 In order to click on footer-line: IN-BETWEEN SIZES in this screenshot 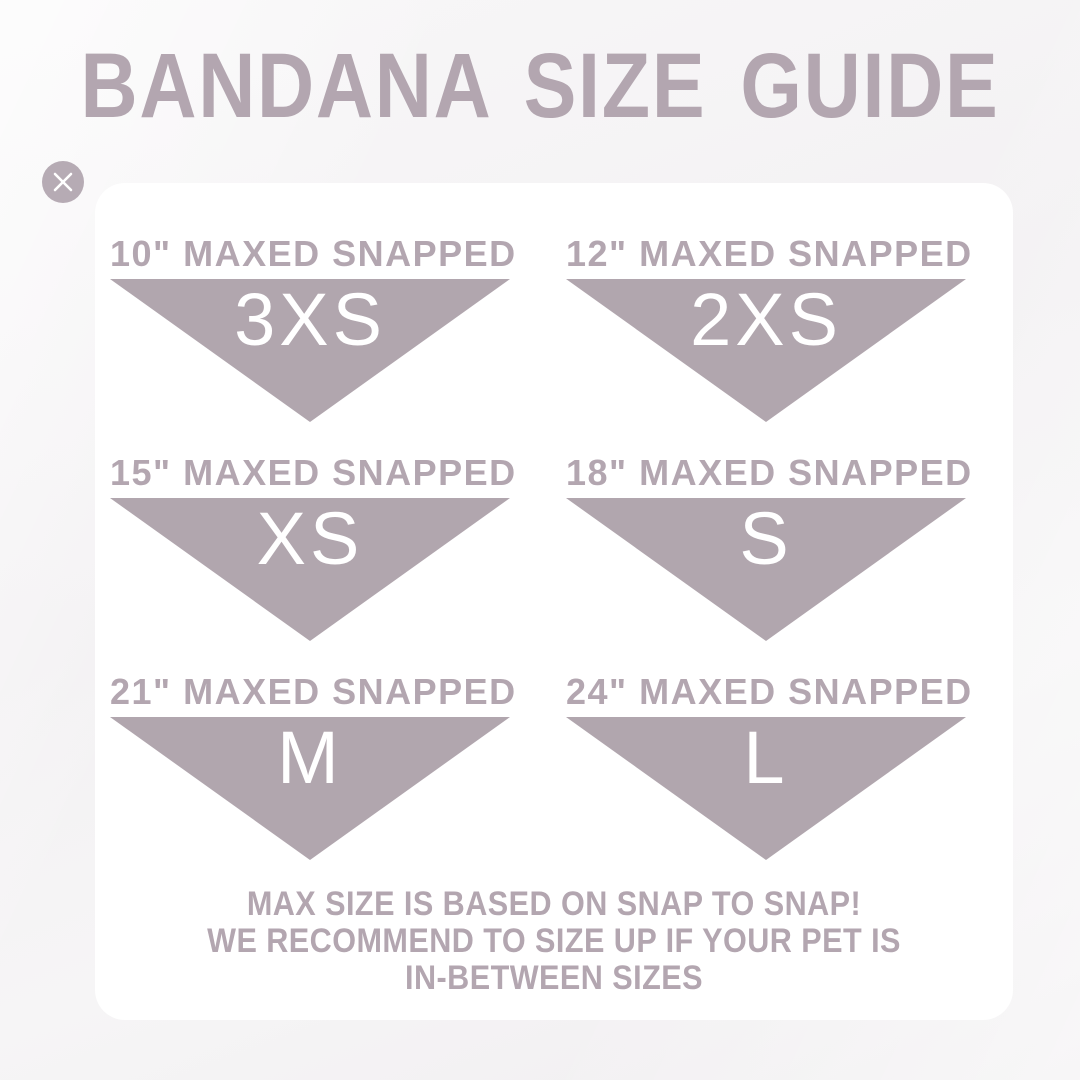, I will do `click(554, 978)`.